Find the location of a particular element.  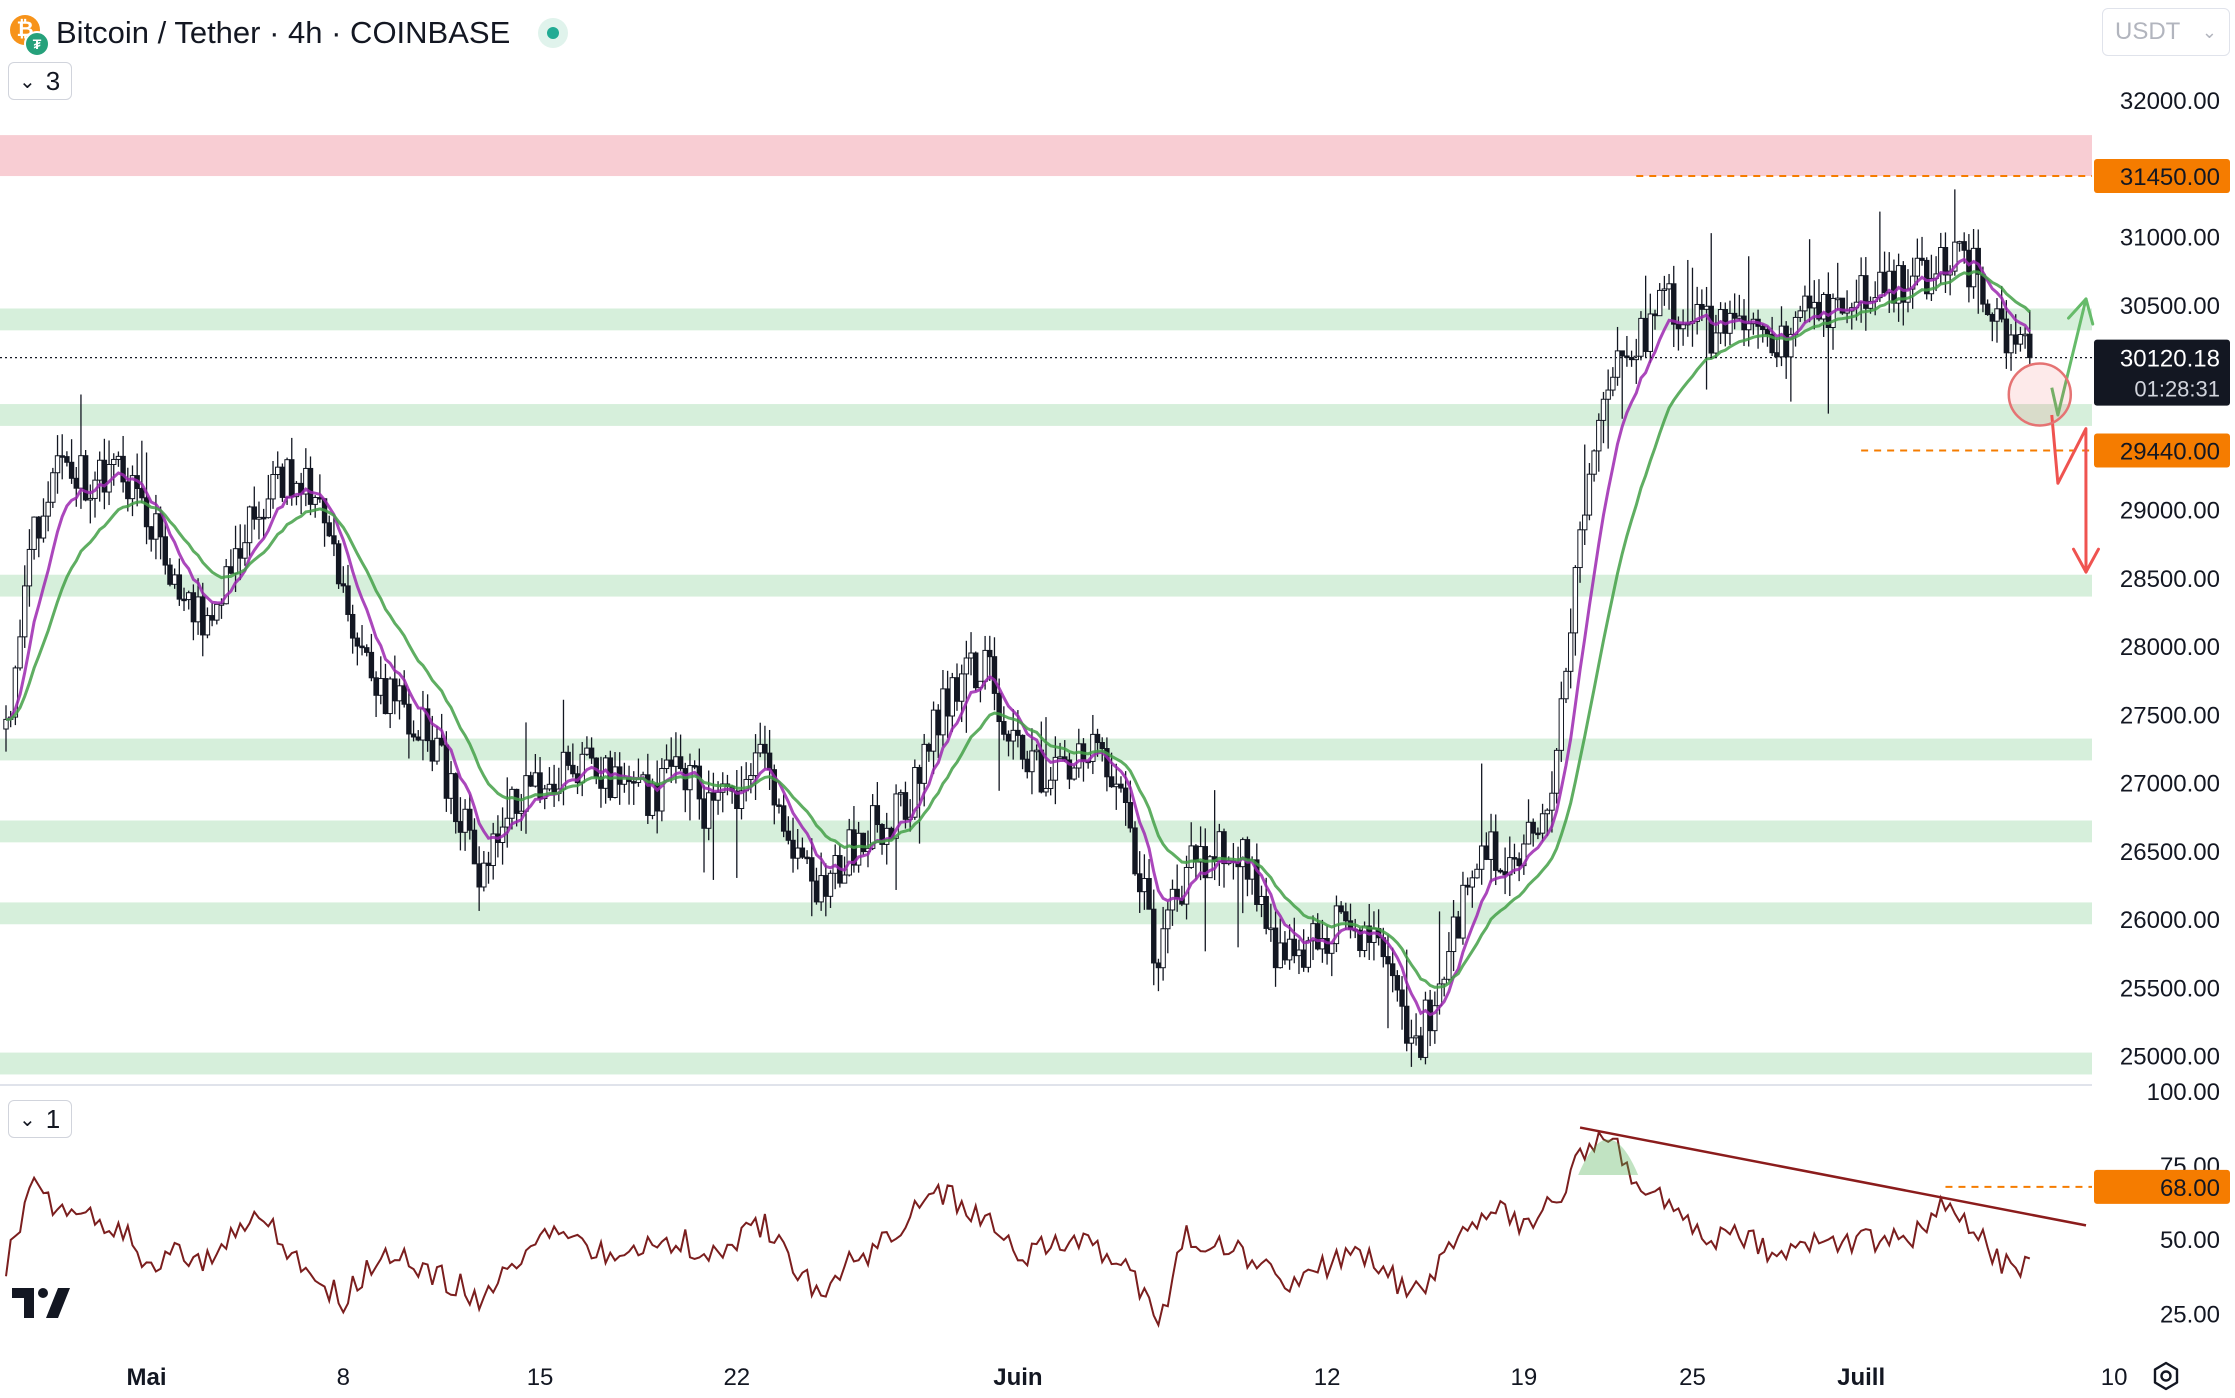

rsi-indicators-toggle: ⌄ 1 is located at coordinates (40, 1119).